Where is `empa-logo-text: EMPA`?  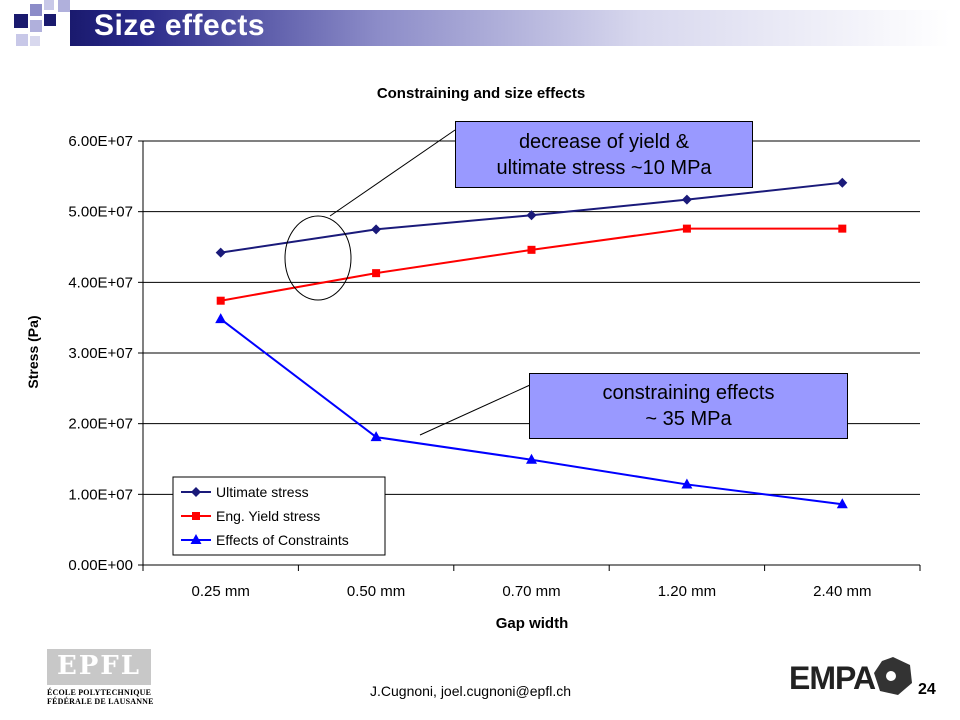
empa-logo-text: EMPA is located at coordinates (832, 678).